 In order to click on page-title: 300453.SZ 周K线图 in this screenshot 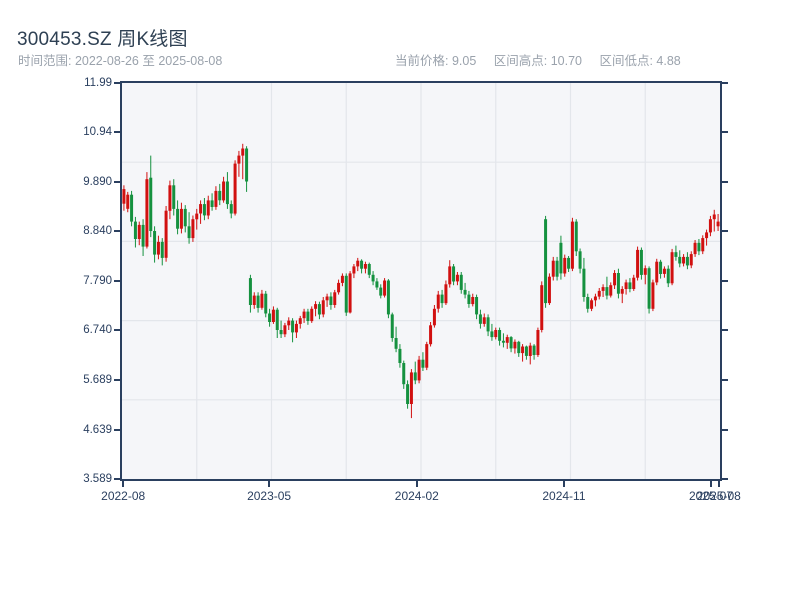, I will do `click(102, 39)`.